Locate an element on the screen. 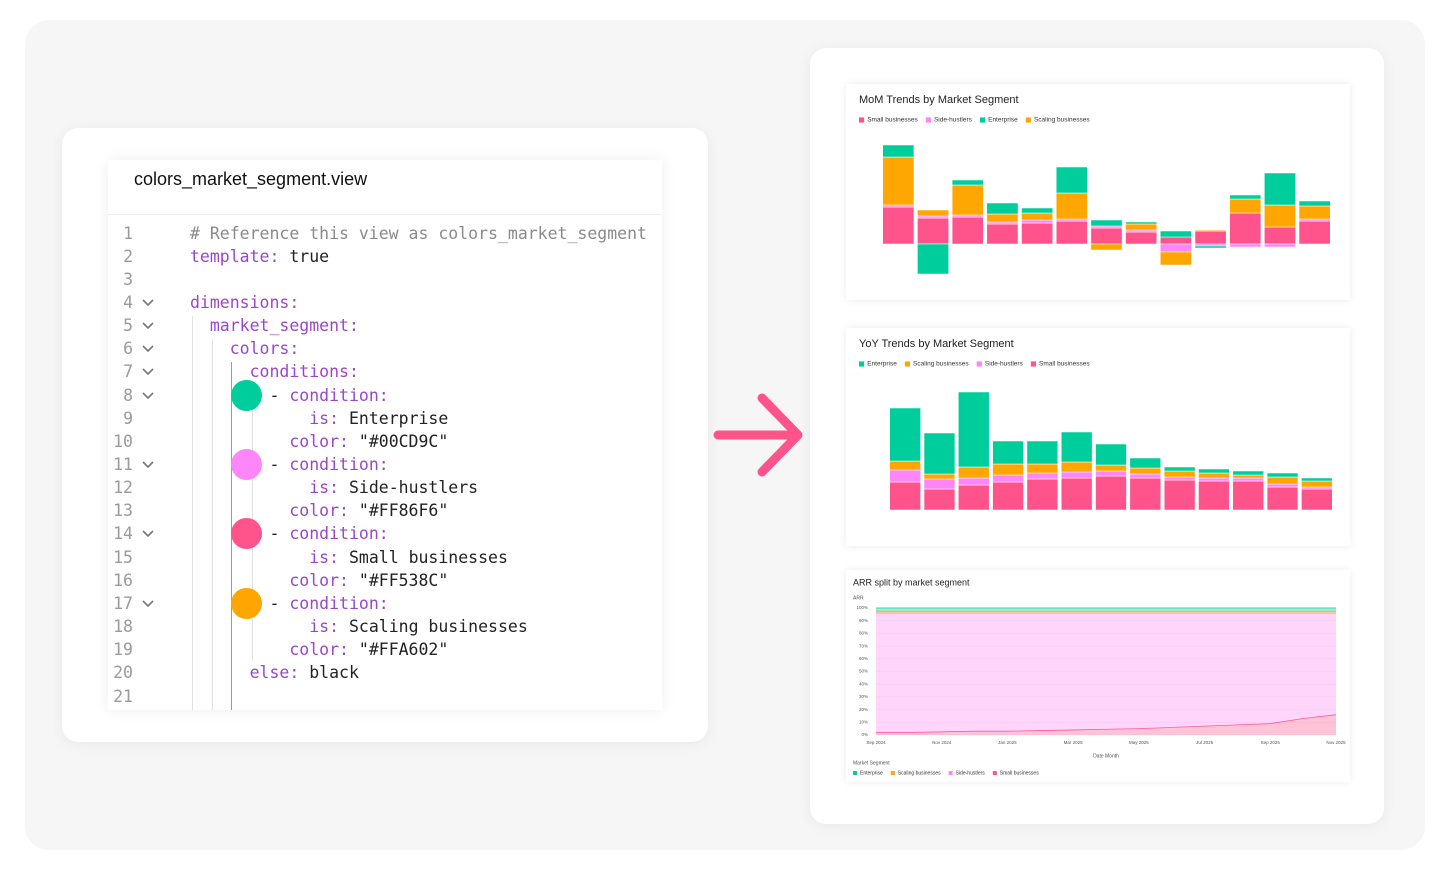 This screenshot has height=880, width=1450. code-line: - condition: is located at coordinates (329, 603).